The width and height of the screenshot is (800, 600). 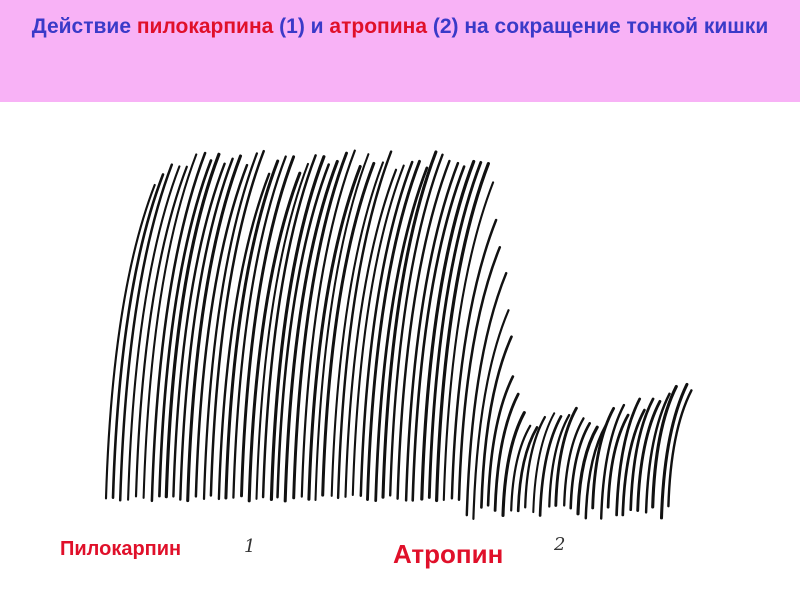 I want to click on label: Атропин, so click(x=448, y=554).